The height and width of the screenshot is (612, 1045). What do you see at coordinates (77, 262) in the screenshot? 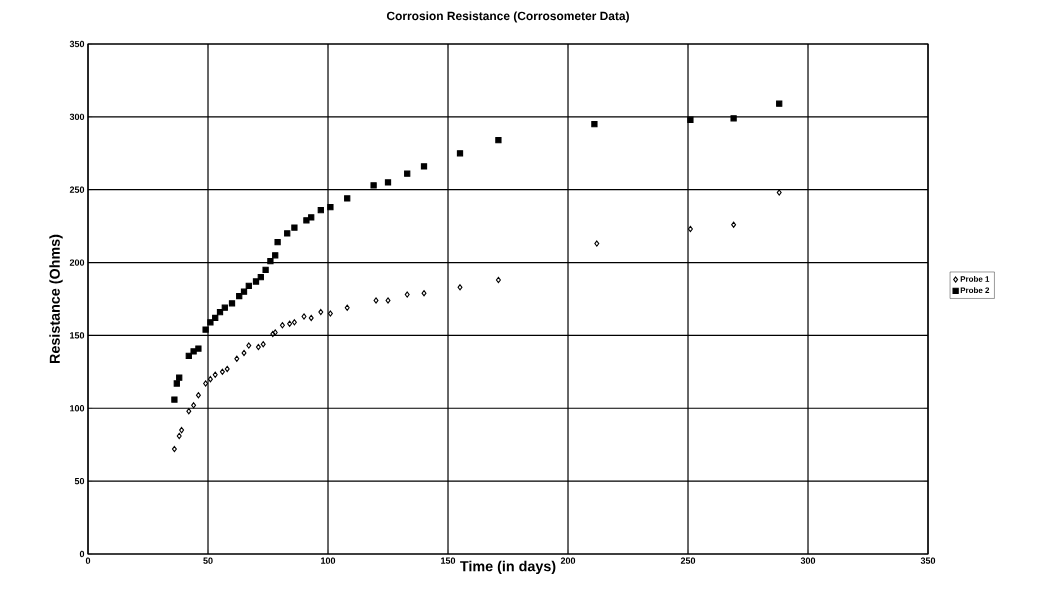
I see `y-tick-label: 200` at bounding box center [77, 262].